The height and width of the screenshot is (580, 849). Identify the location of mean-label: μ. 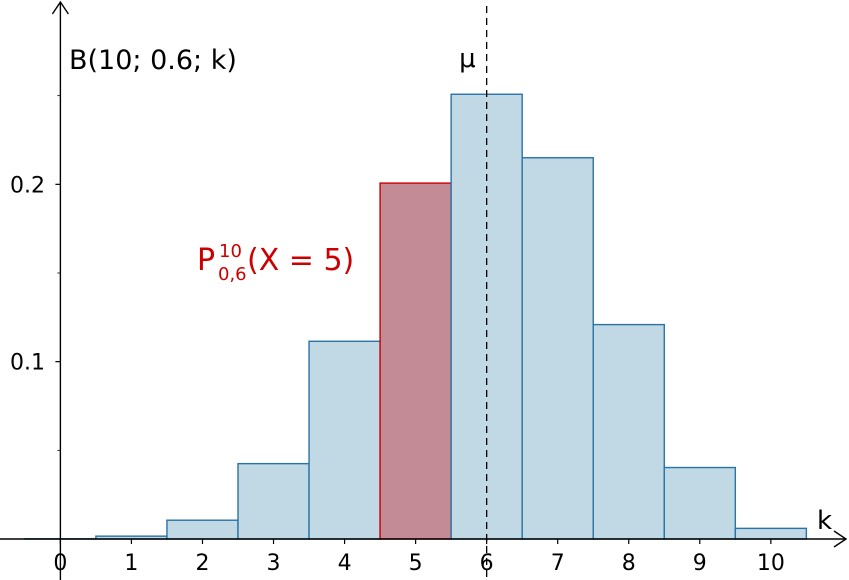
(467, 59).